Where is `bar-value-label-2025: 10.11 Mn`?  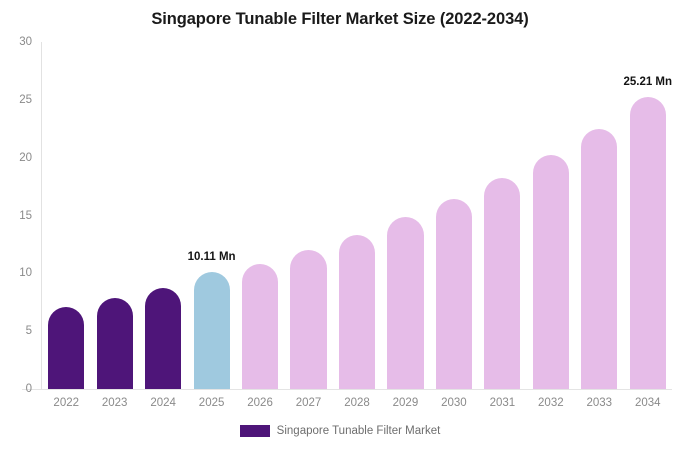
bar-value-label-2025: 10.11 Mn is located at coordinates (211, 257).